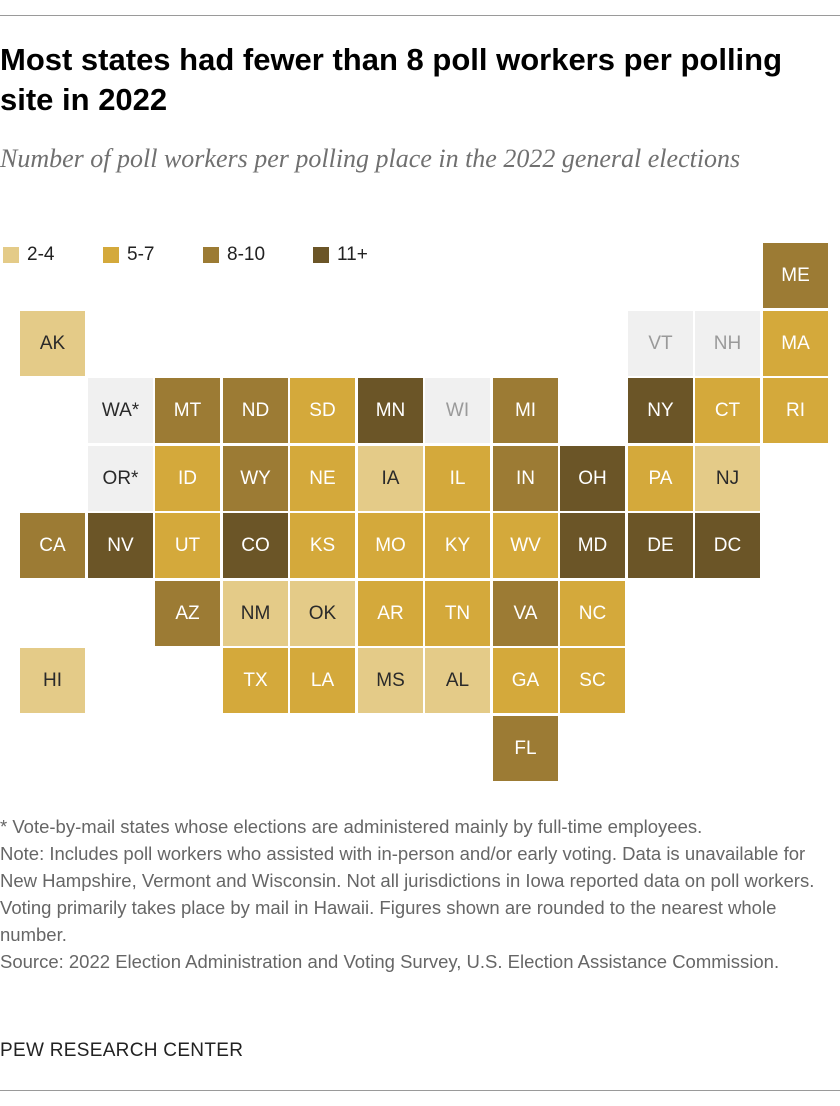  I want to click on state-tile: WV, so click(525, 545).